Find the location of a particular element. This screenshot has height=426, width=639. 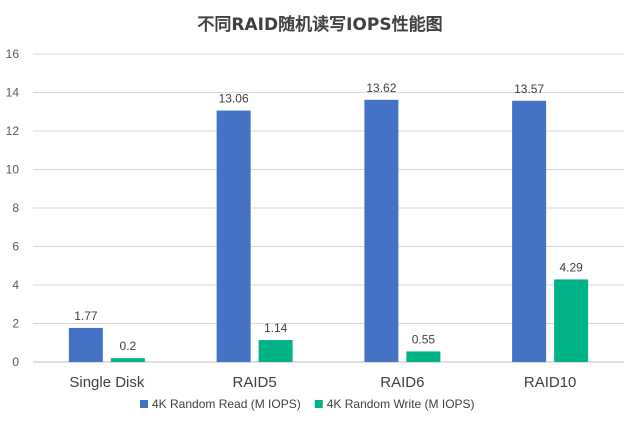

x-axis-categories: Single Disk RAID5 RAID6 RAID10 is located at coordinates (322, 382).